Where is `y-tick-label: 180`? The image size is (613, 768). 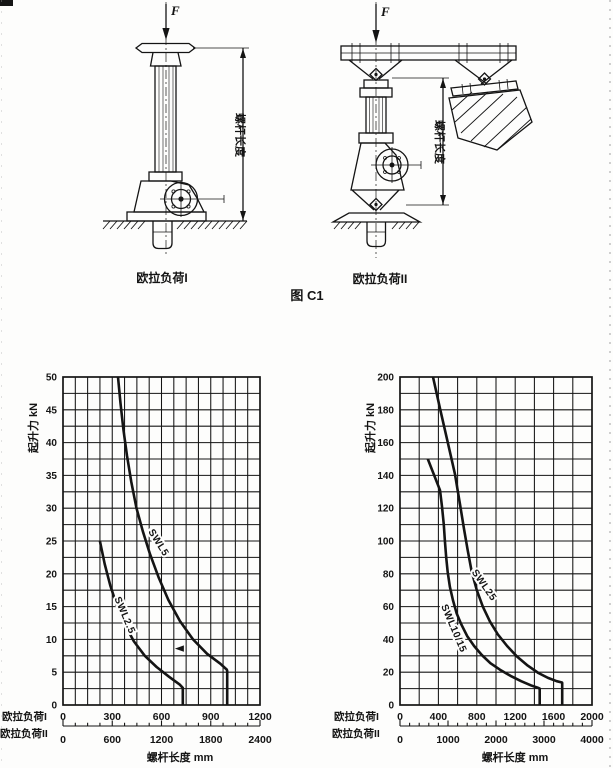 y-tick-label: 180 is located at coordinates (385, 410).